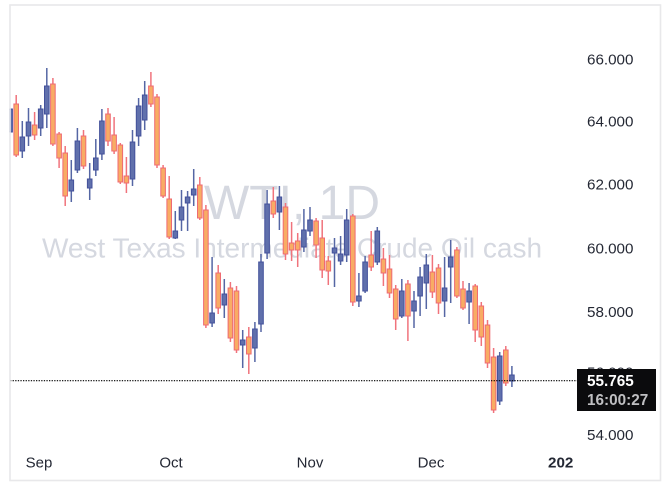 This screenshot has height=500, width=670. What do you see at coordinates (310, 463) in the screenshot?
I see `svg-text: Nov` at bounding box center [310, 463].